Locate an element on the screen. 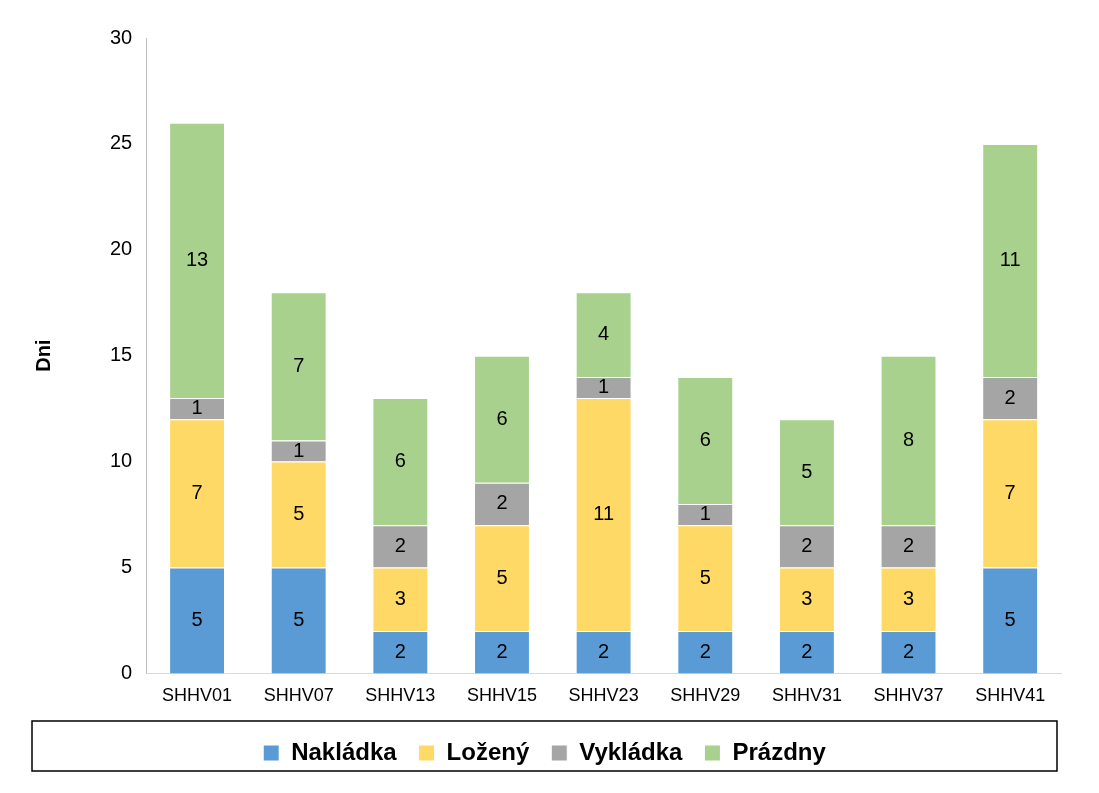  y-tick-label: 0 is located at coordinates (127, 671).